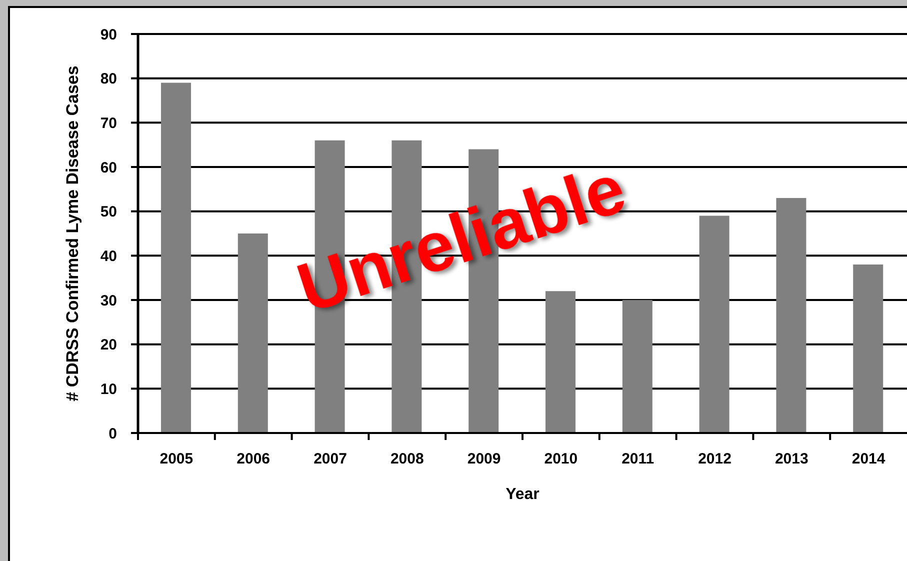 The image size is (907, 561). Describe the element at coordinates (869, 459) in the screenshot. I see `x-tick-label: 2014` at that location.